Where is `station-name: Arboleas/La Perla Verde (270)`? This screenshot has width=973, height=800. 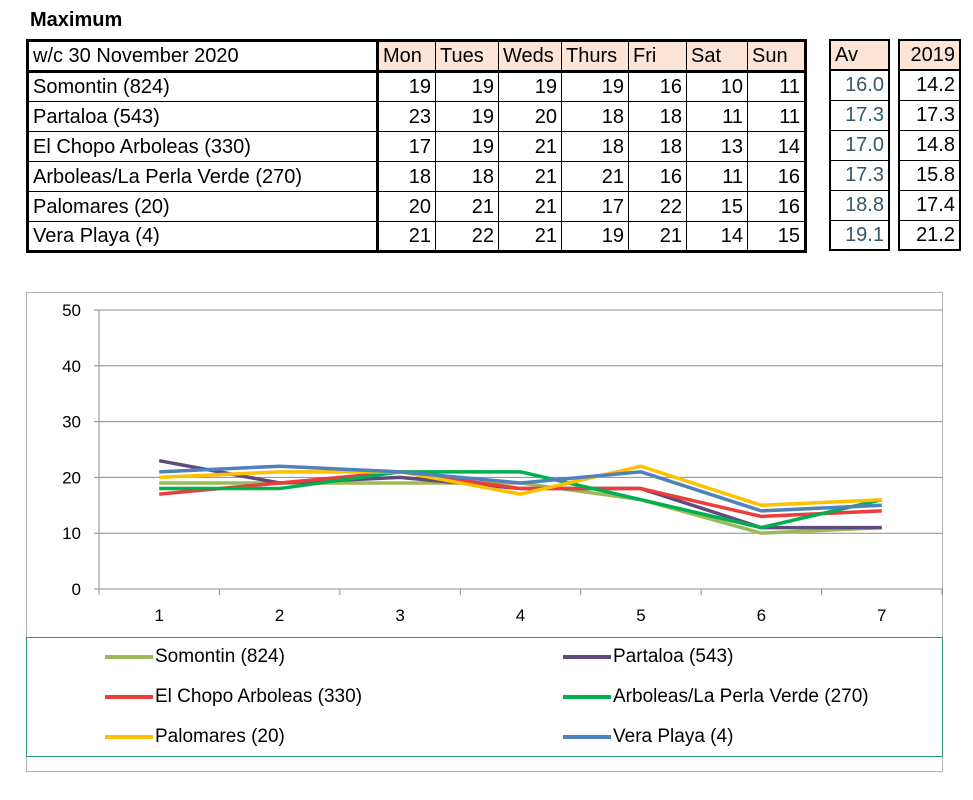
station-name: Arboleas/La Perla Verde (270) is located at coordinates (203, 176).